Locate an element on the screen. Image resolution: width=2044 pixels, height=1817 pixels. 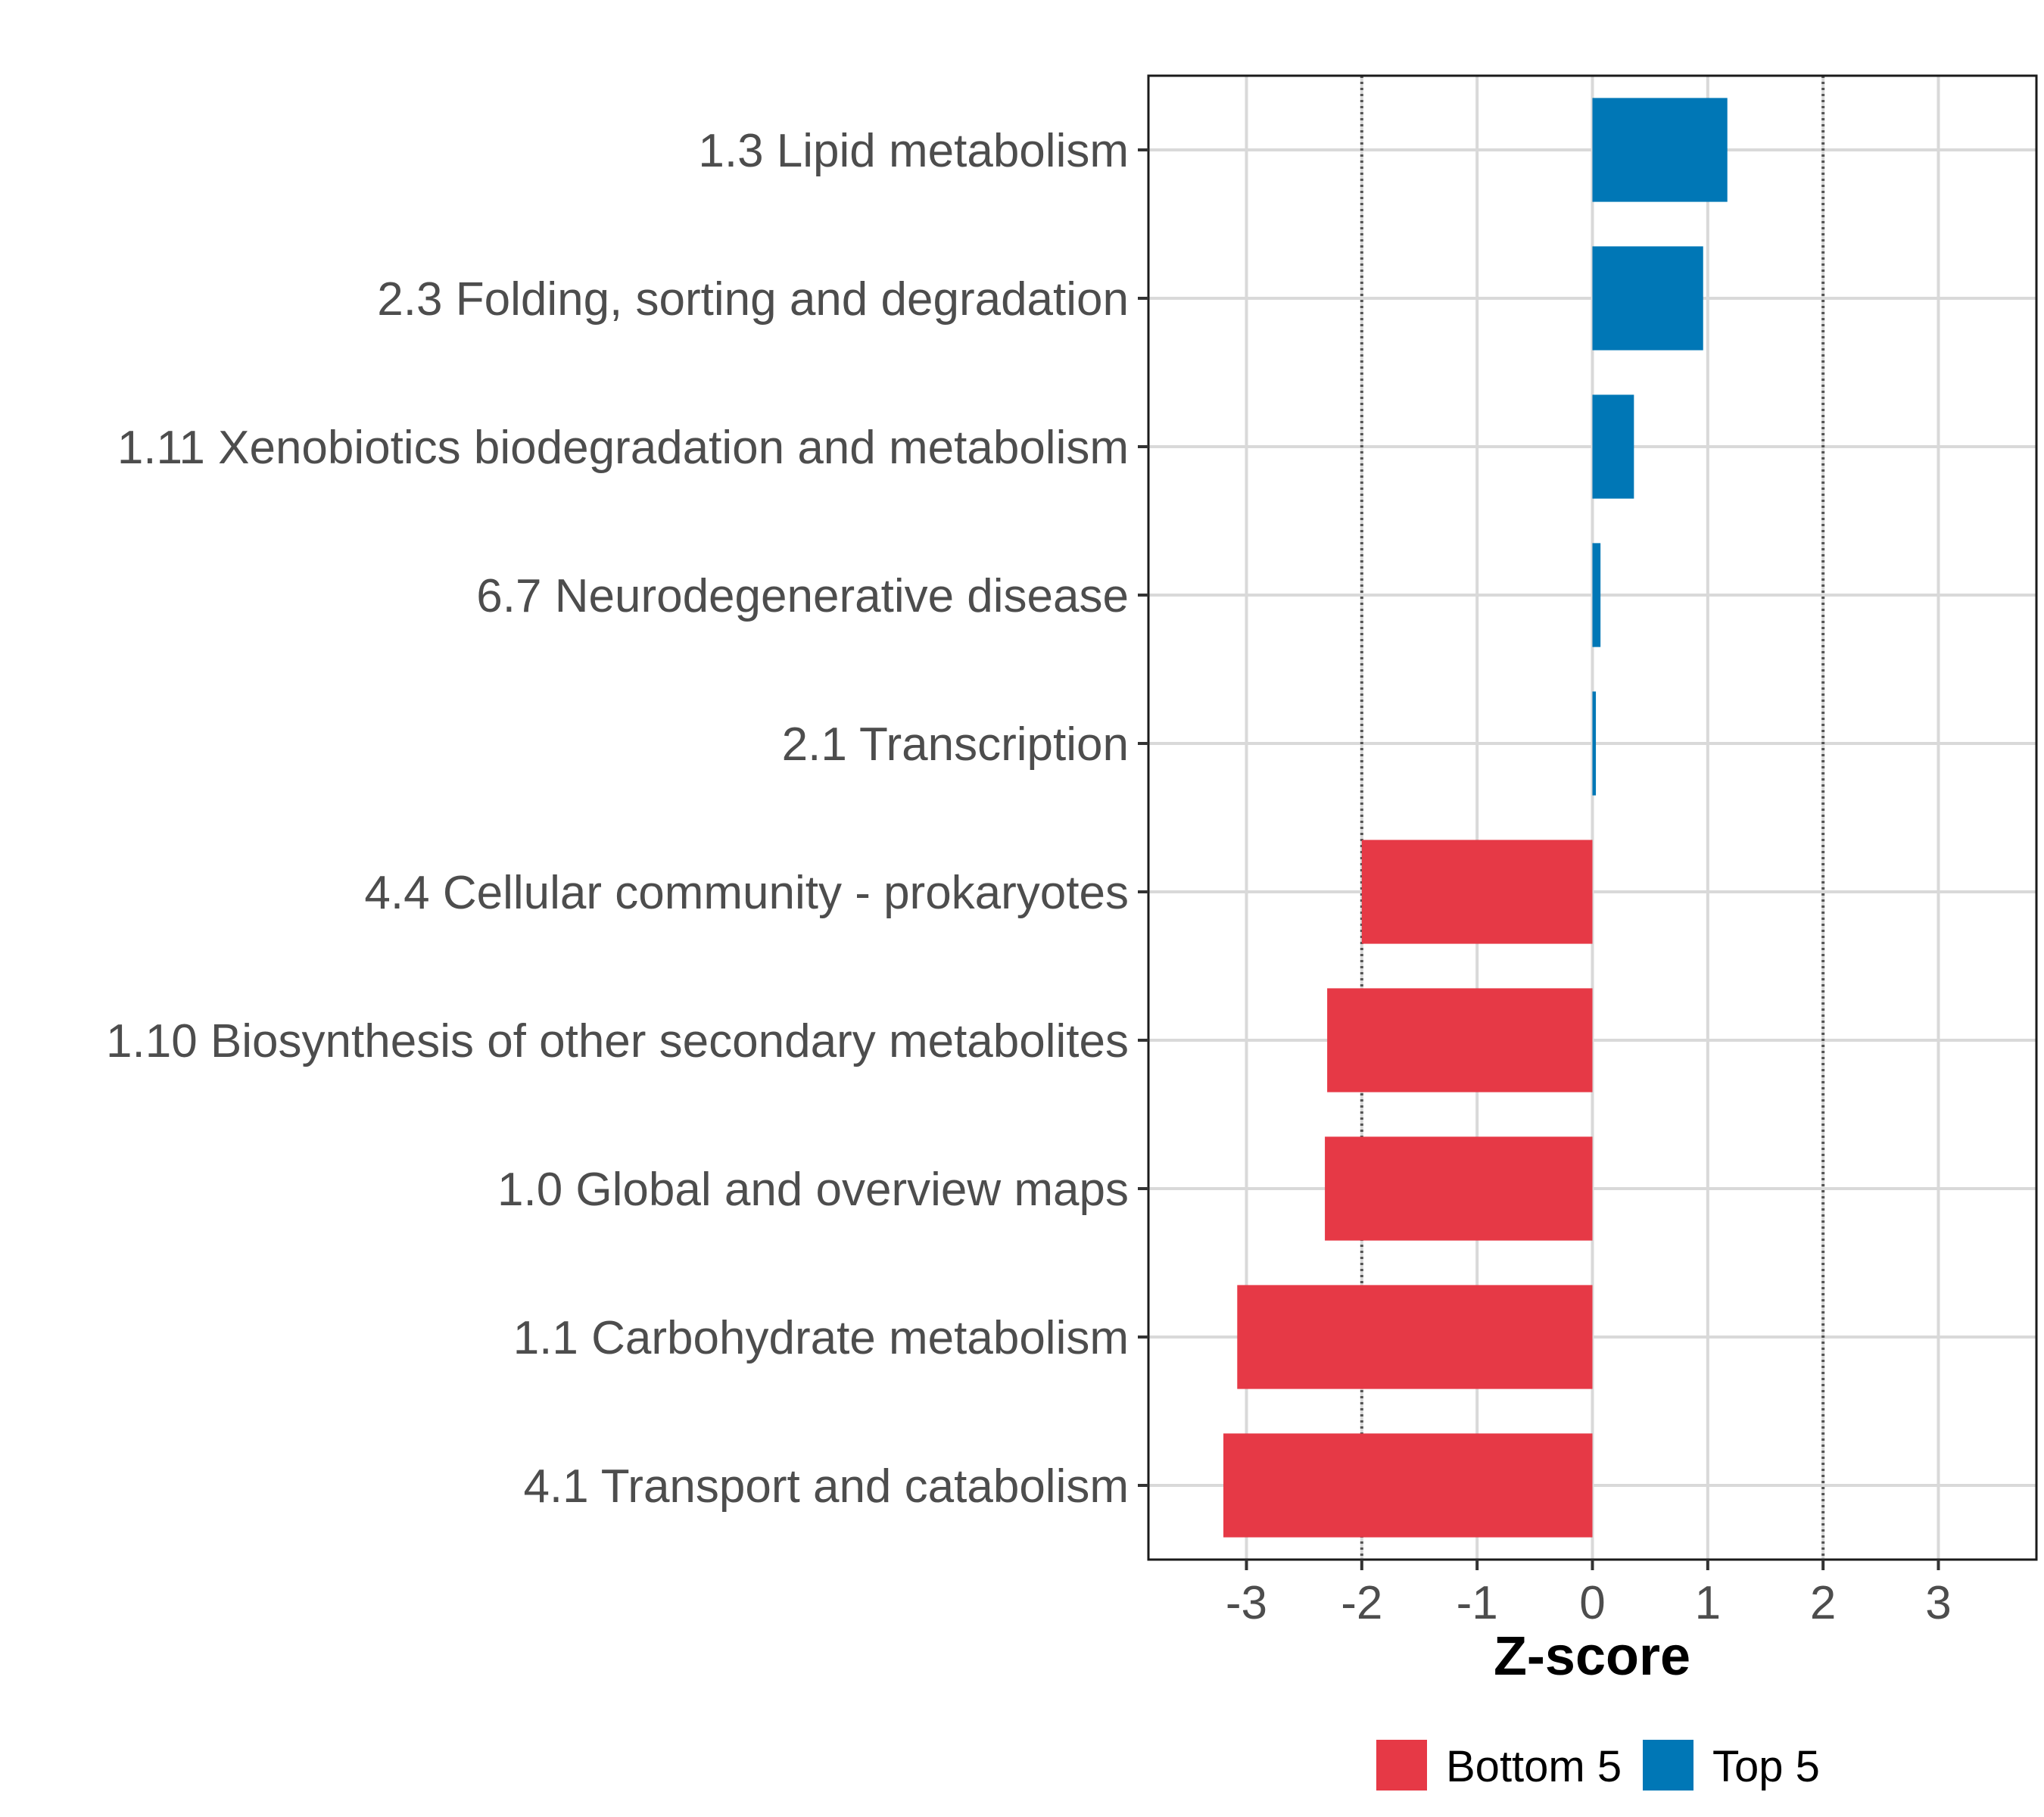
category-label: 2.3 Folding, sorting and degradation is located at coordinates (753, 299).